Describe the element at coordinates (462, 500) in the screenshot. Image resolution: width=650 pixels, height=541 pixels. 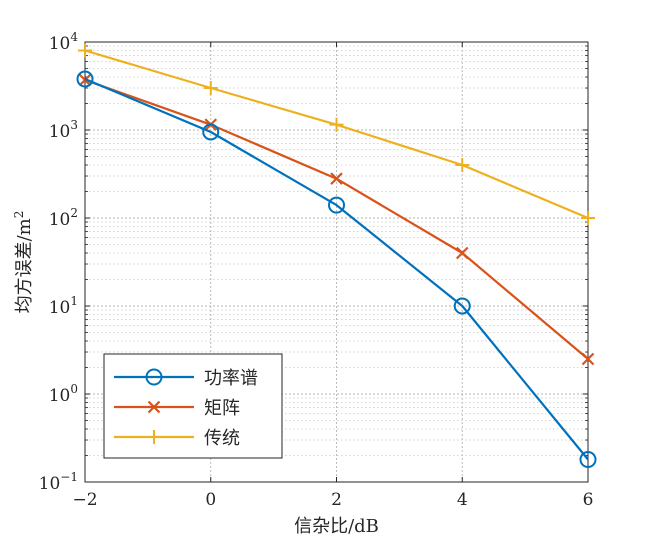
I see `x-tick-label: 4` at that location.